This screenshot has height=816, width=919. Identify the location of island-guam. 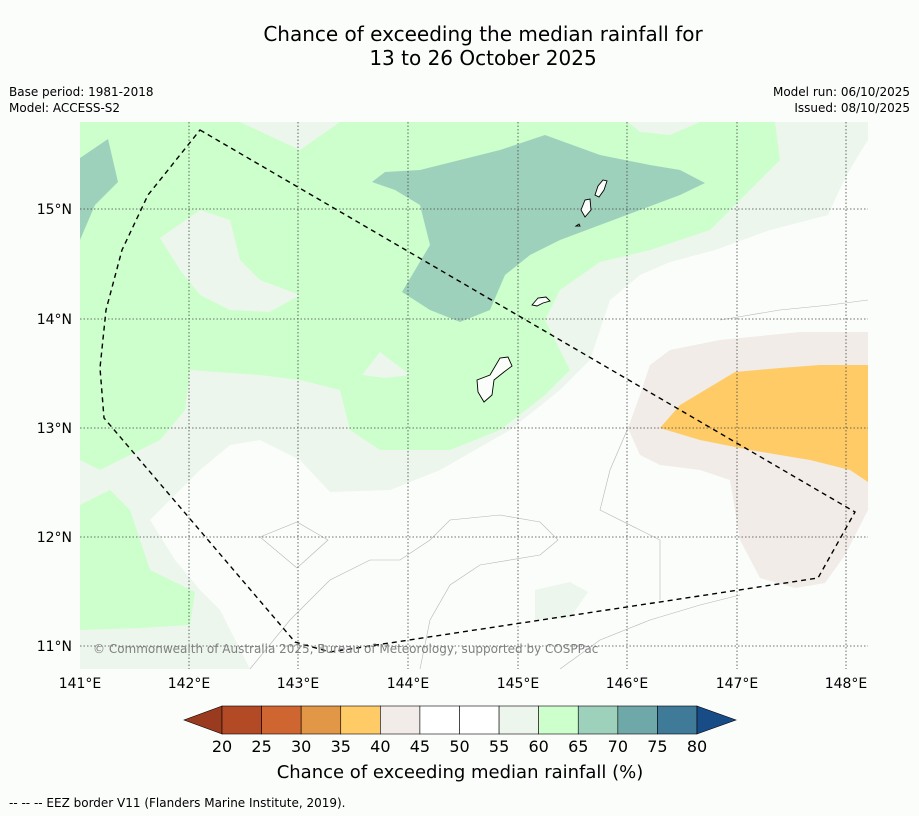
(494, 379).